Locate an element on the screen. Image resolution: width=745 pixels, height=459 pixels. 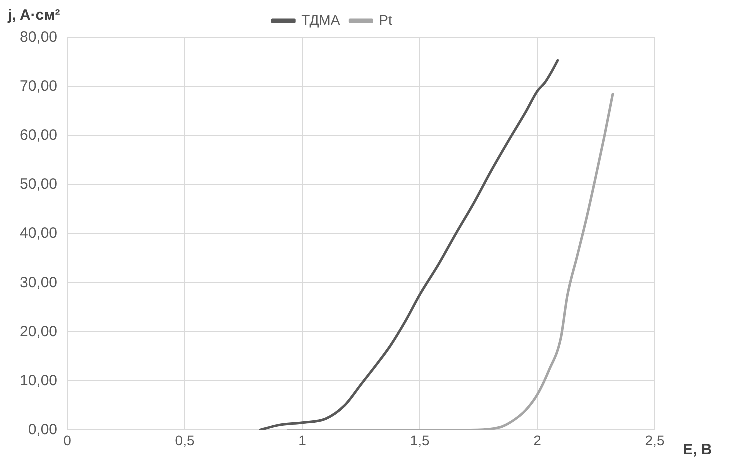
y-tick-label: 80,00 is located at coordinates (39, 37).